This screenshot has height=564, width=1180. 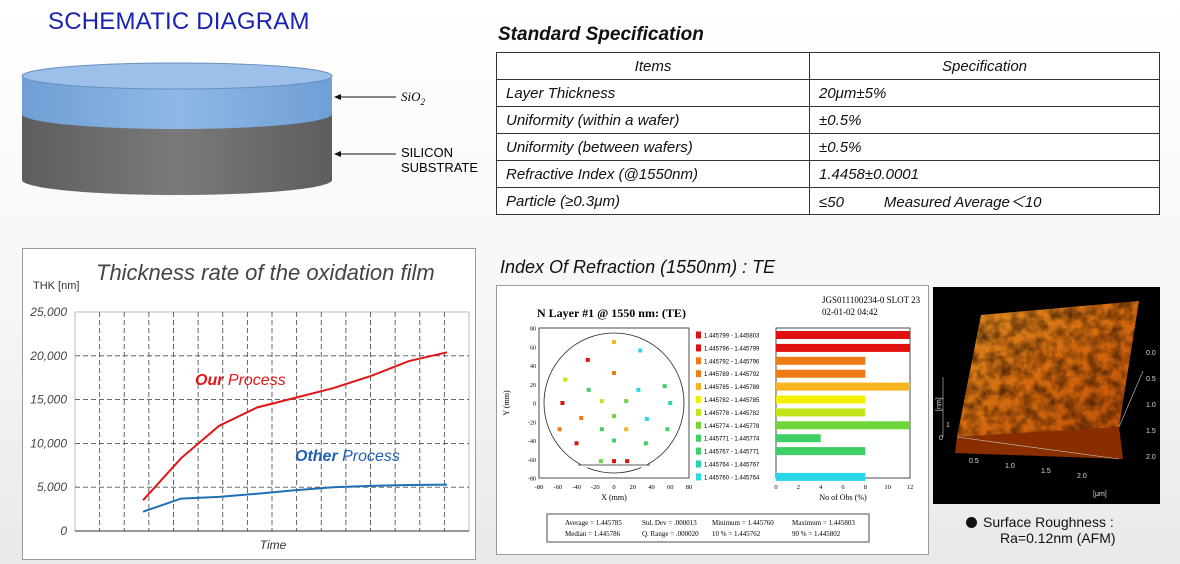 I want to click on chart-ylabel: THK [nm], so click(x=56, y=286).